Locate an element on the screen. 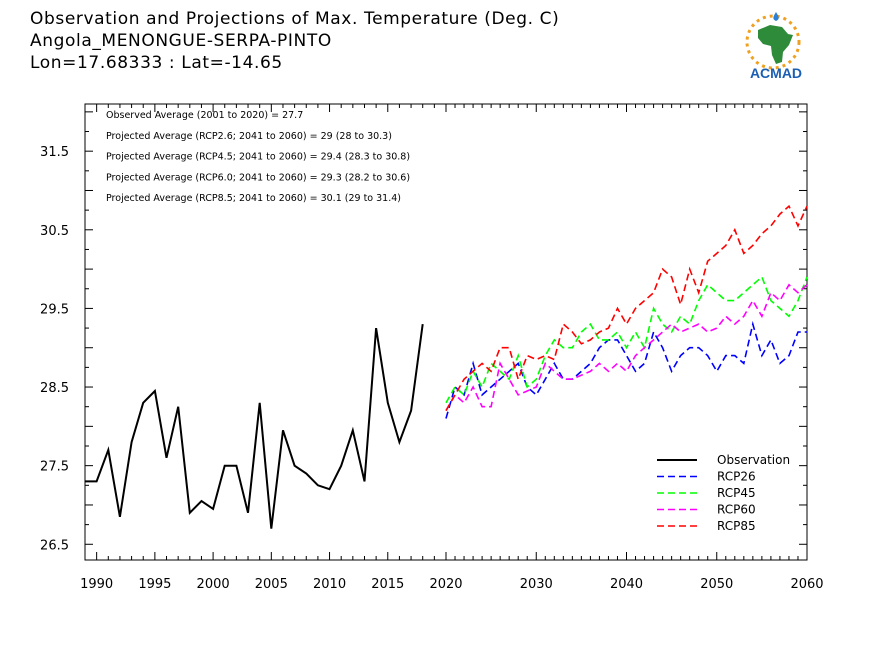 Image resolution: width=879 pixels, height=659 pixels. y-tick-label: 26.5 is located at coordinates (54, 545).